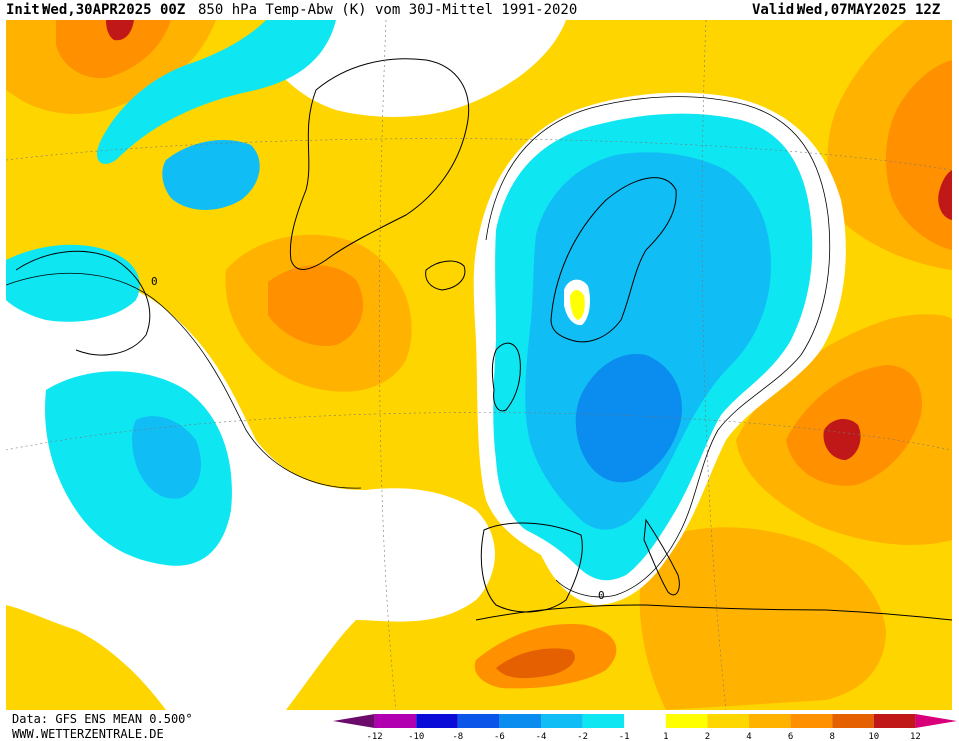 Image resolution: width=959 pixels, height=741 pixels. Describe the element at coordinates (665, 736) in the screenshot. I see `colorbar-tick-label: 1` at that location.